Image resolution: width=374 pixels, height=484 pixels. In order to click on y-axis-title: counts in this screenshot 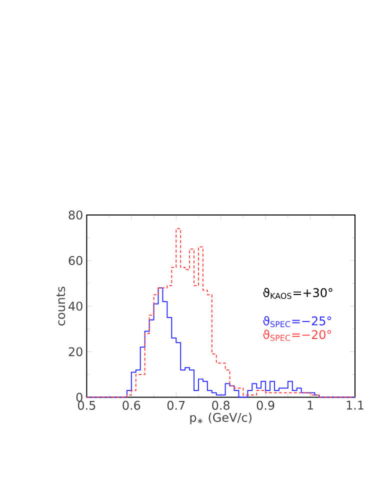, I will do `click(61, 306)`.